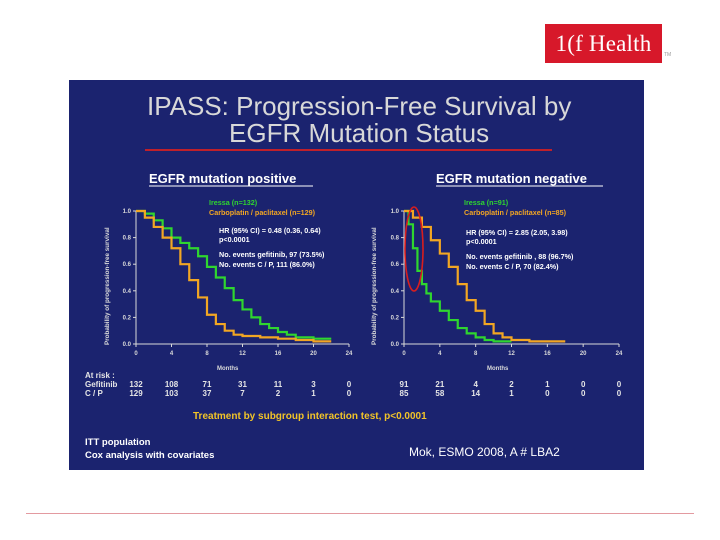 The image size is (720, 540). What do you see at coordinates (207, 393) in the screenshot?
I see `at-risk-value: 37` at bounding box center [207, 393].